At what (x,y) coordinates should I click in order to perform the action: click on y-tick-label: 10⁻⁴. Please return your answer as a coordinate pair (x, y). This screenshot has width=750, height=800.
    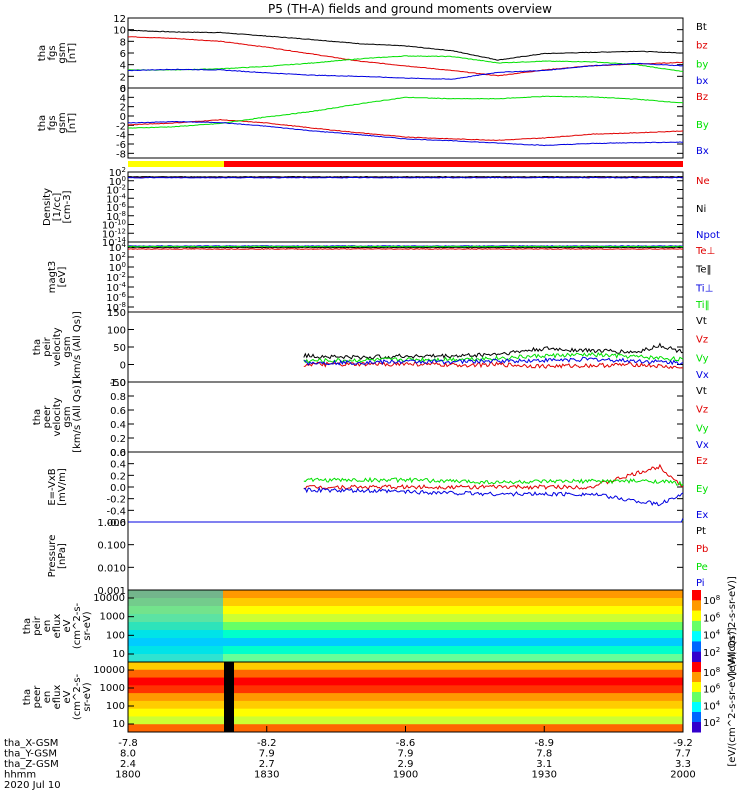
    Looking at the image, I should click on (116, 287).